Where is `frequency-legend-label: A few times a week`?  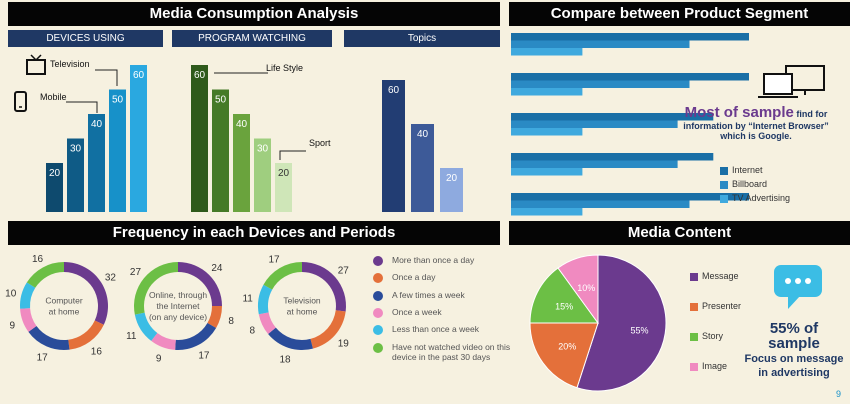 frequency-legend-label: A few times a week is located at coordinates (428, 295).